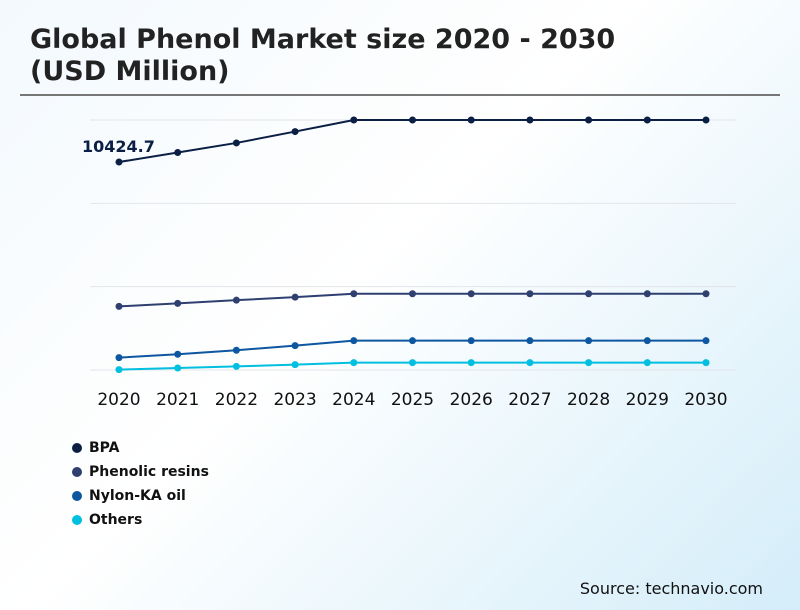 This screenshot has height=610, width=800. I want to click on x-tick-label: 2030, so click(705, 400).